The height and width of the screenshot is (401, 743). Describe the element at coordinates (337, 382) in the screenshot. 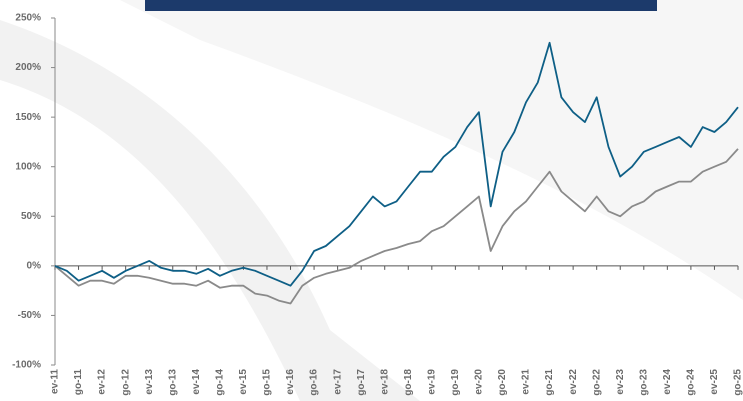

I see `x-tick-label: ev-17` at that location.